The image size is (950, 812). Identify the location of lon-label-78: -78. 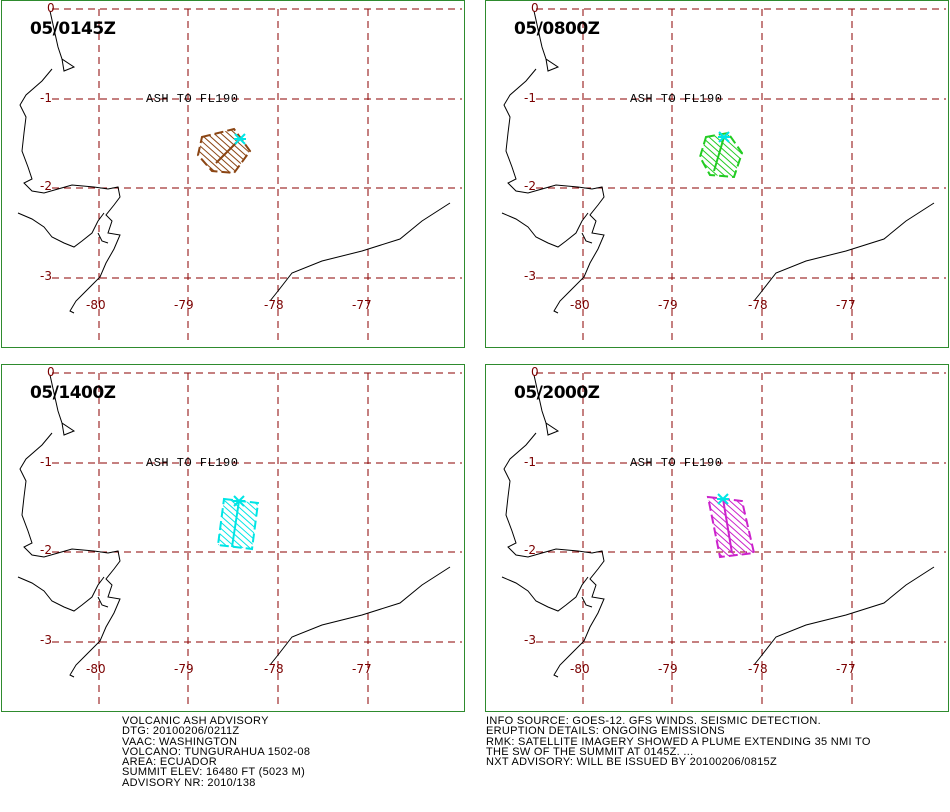
(758, 669).